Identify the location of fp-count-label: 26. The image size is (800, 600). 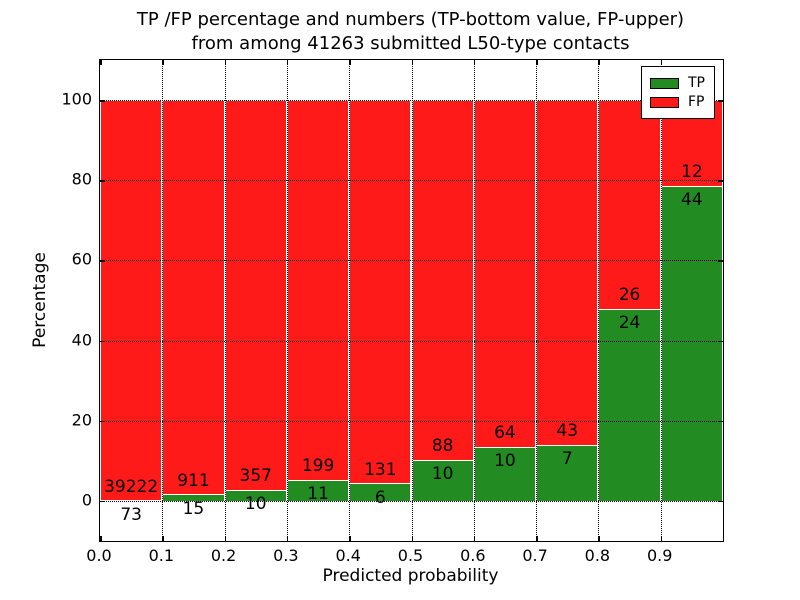
(629, 294).